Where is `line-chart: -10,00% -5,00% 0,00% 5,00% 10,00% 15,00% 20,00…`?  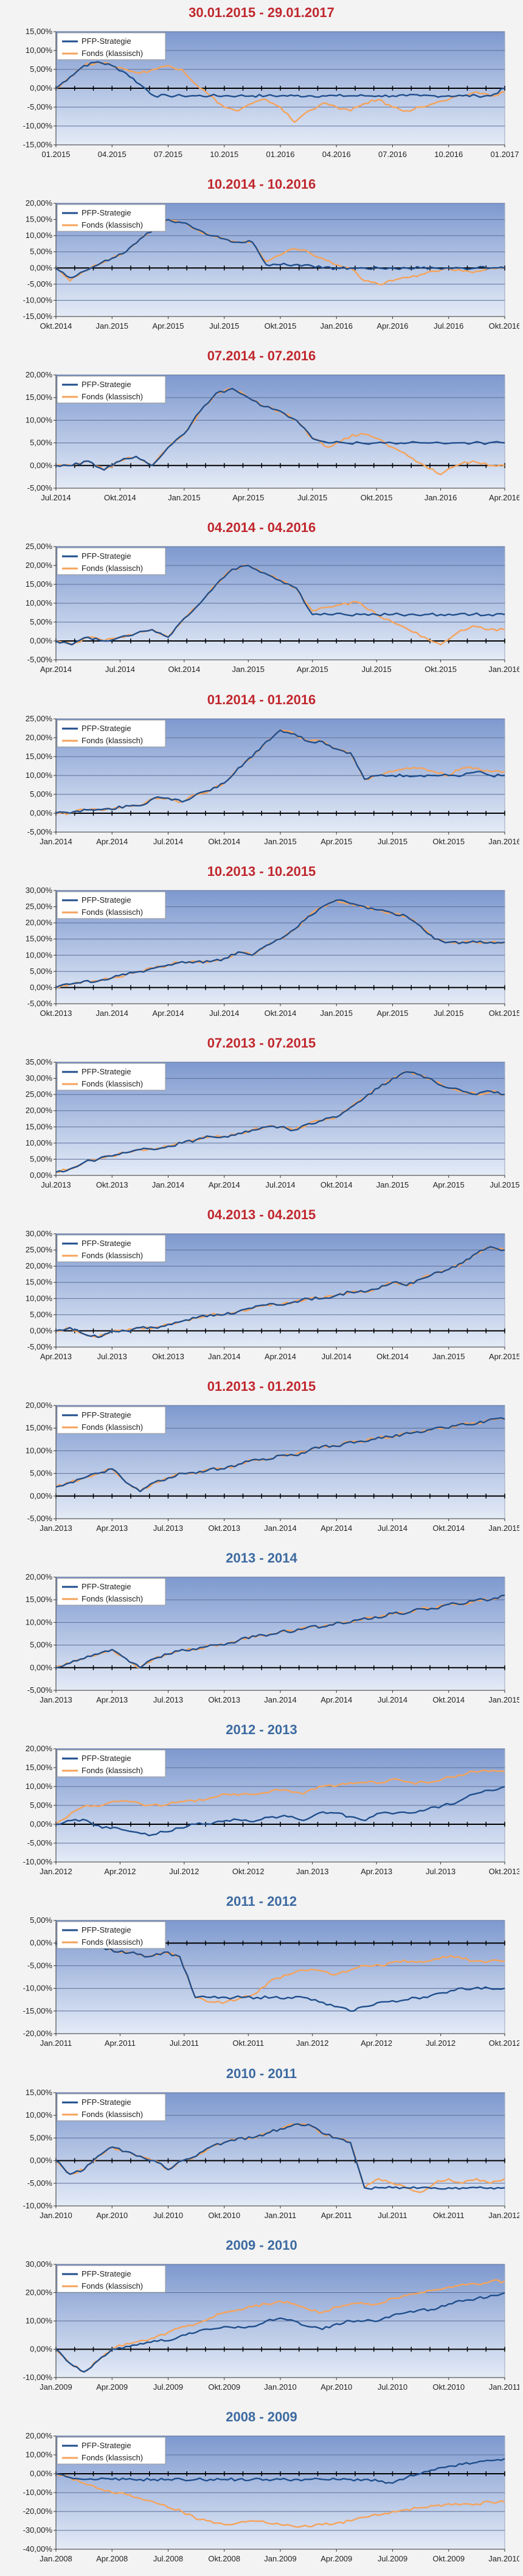 line-chart: -10,00% -5,00% 0,00% 5,00% 10,00% 15,00% 20,00… is located at coordinates (271, 1810).